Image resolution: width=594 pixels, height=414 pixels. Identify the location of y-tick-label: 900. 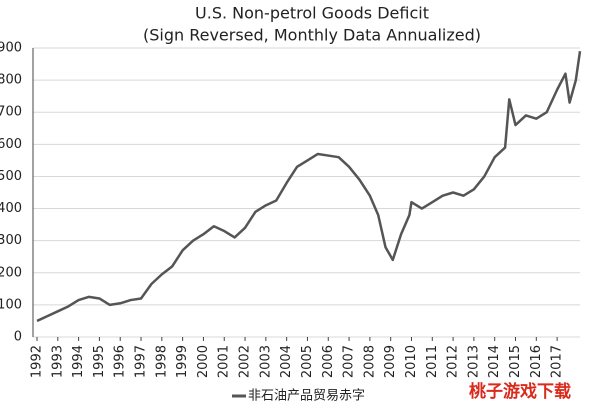
(11, 48).